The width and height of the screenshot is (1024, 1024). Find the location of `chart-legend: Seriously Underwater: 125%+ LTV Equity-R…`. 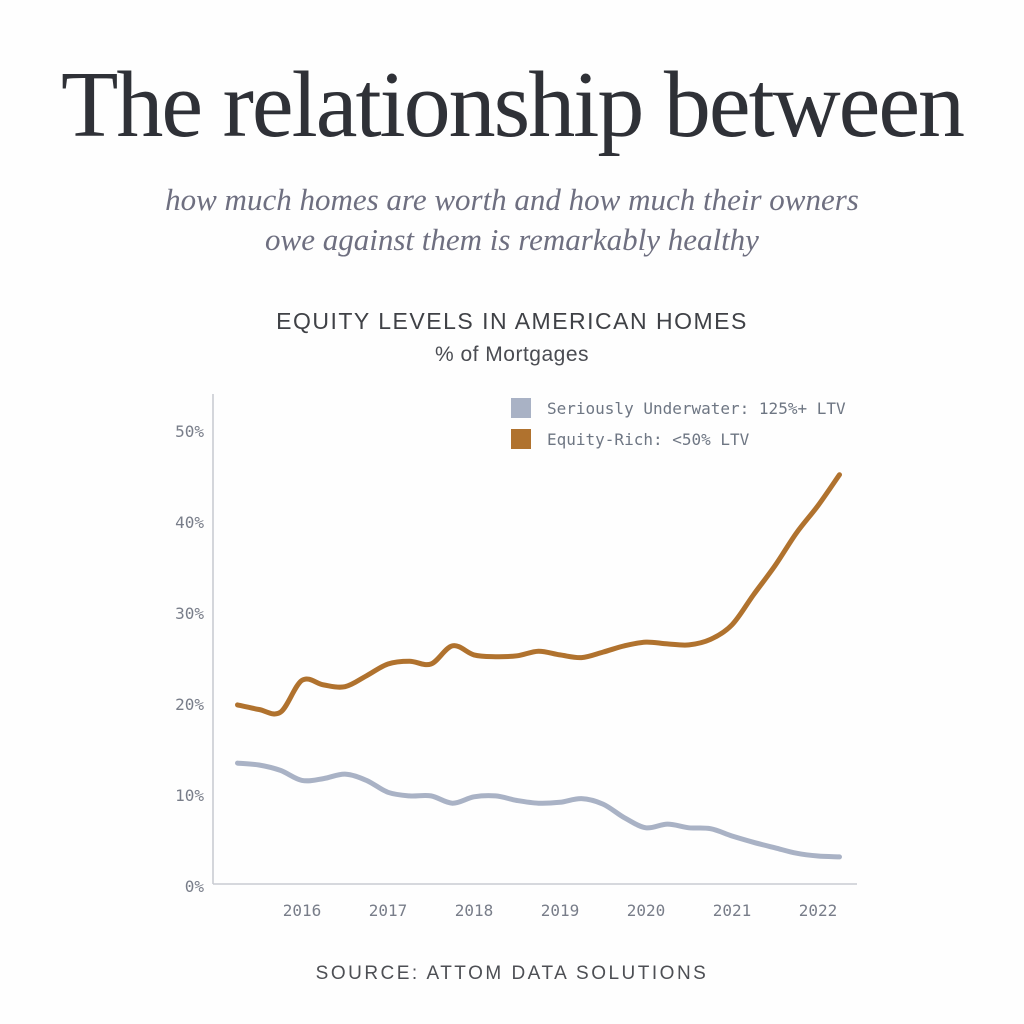

chart-legend: Seriously Underwater: 125%+ LTV Equity-R… is located at coordinates (678, 423).